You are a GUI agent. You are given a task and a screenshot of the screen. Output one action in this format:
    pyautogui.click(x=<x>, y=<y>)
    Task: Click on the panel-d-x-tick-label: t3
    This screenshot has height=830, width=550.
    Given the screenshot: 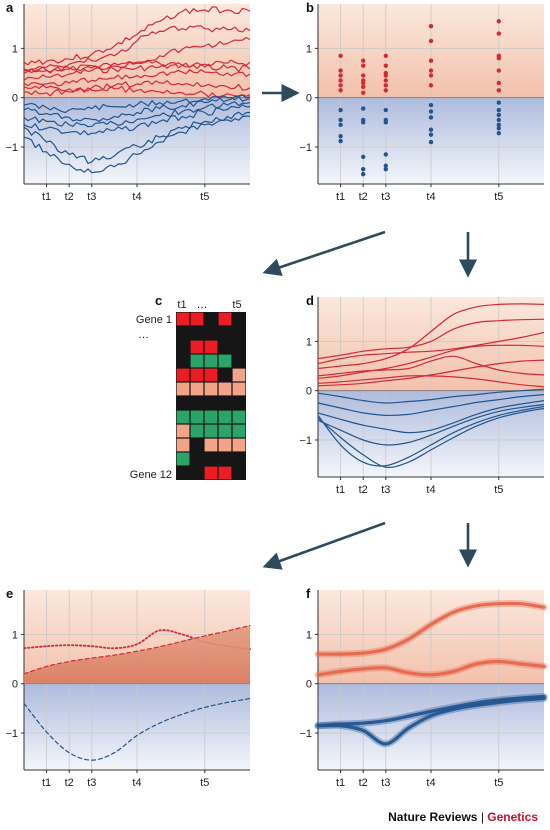 What is the action you would take?
    pyautogui.click(x=385, y=490)
    